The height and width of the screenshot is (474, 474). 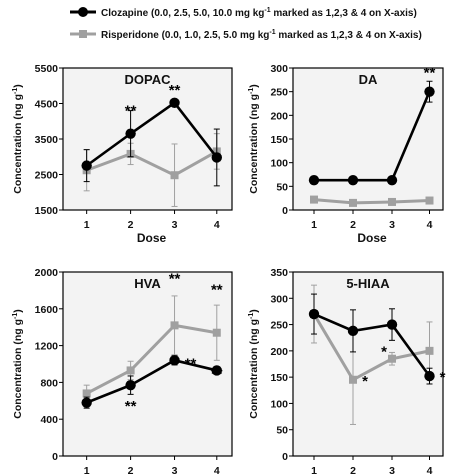 I want to click on panel-title: HVA, so click(x=147, y=283).